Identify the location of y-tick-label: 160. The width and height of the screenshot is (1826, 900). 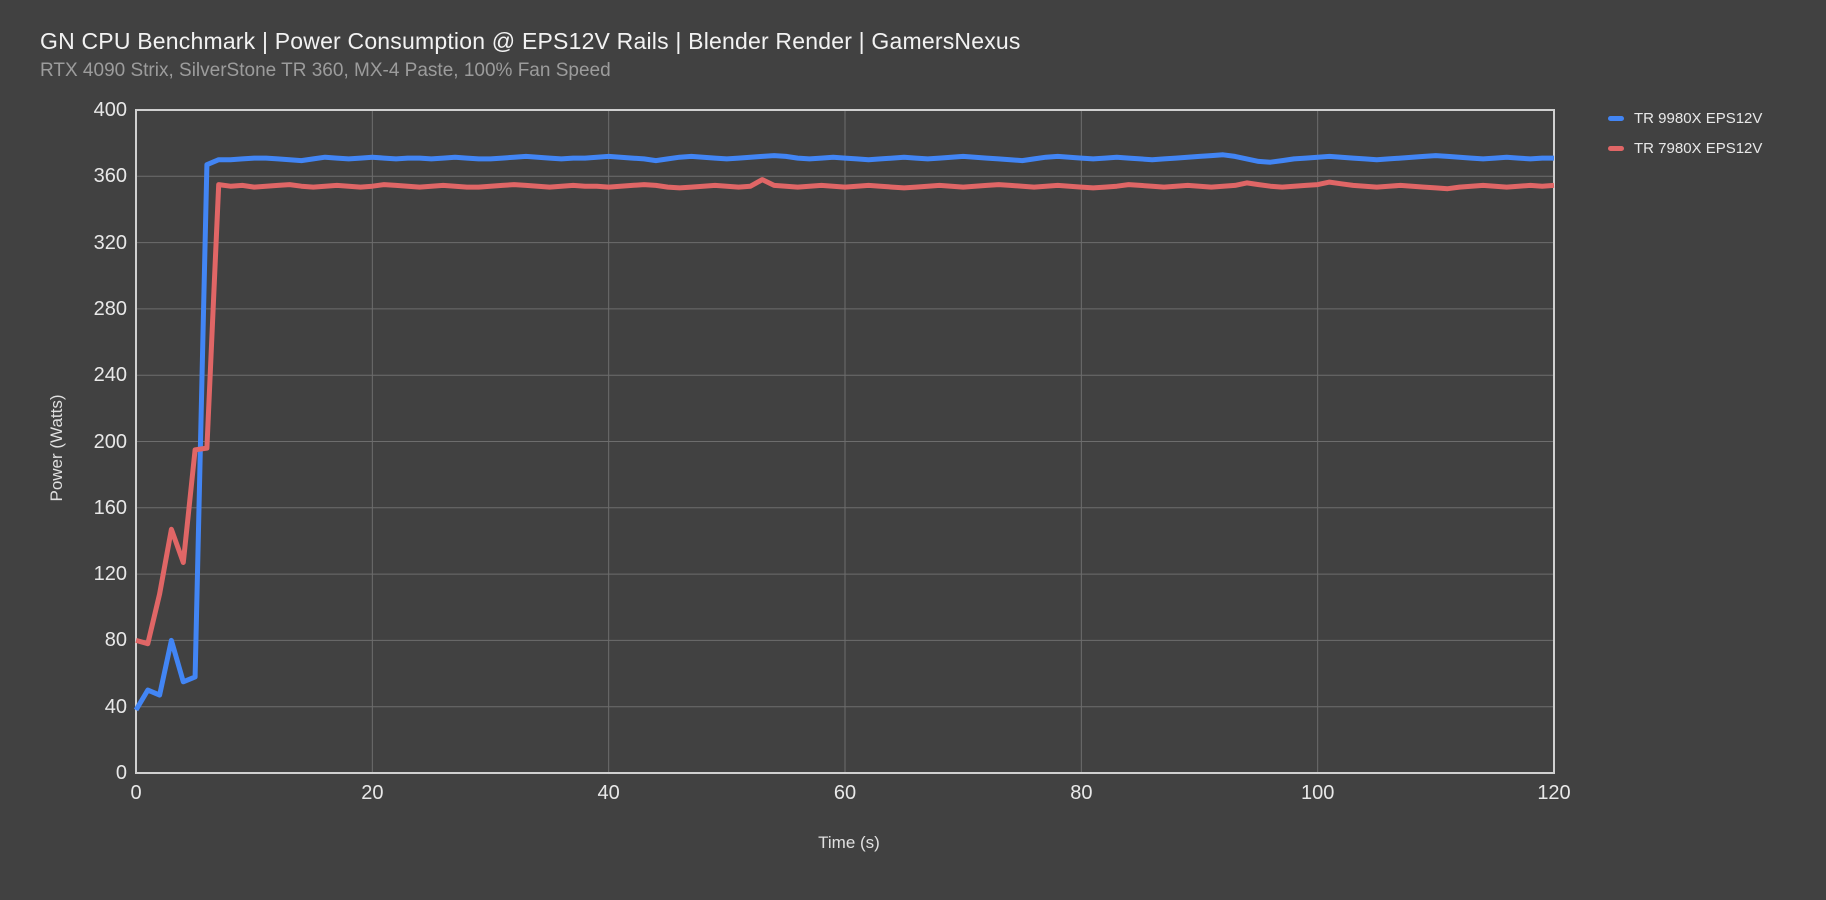
(110, 507).